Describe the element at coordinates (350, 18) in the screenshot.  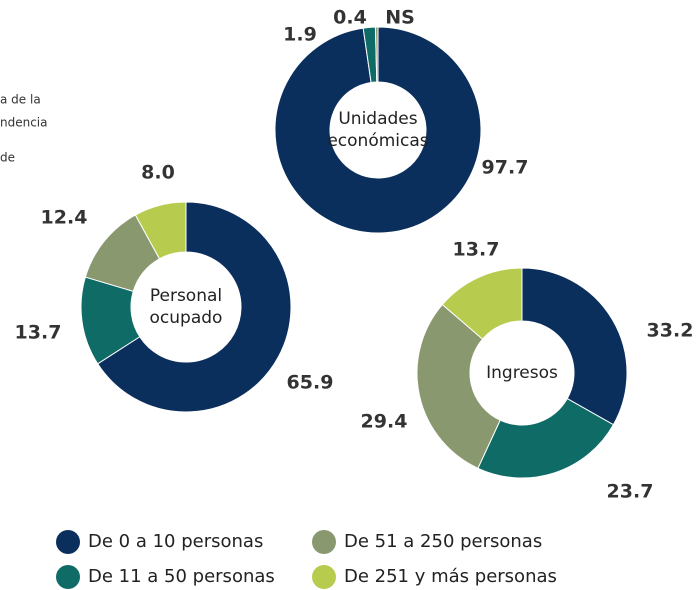
I see `value-label: 0.4` at that location.